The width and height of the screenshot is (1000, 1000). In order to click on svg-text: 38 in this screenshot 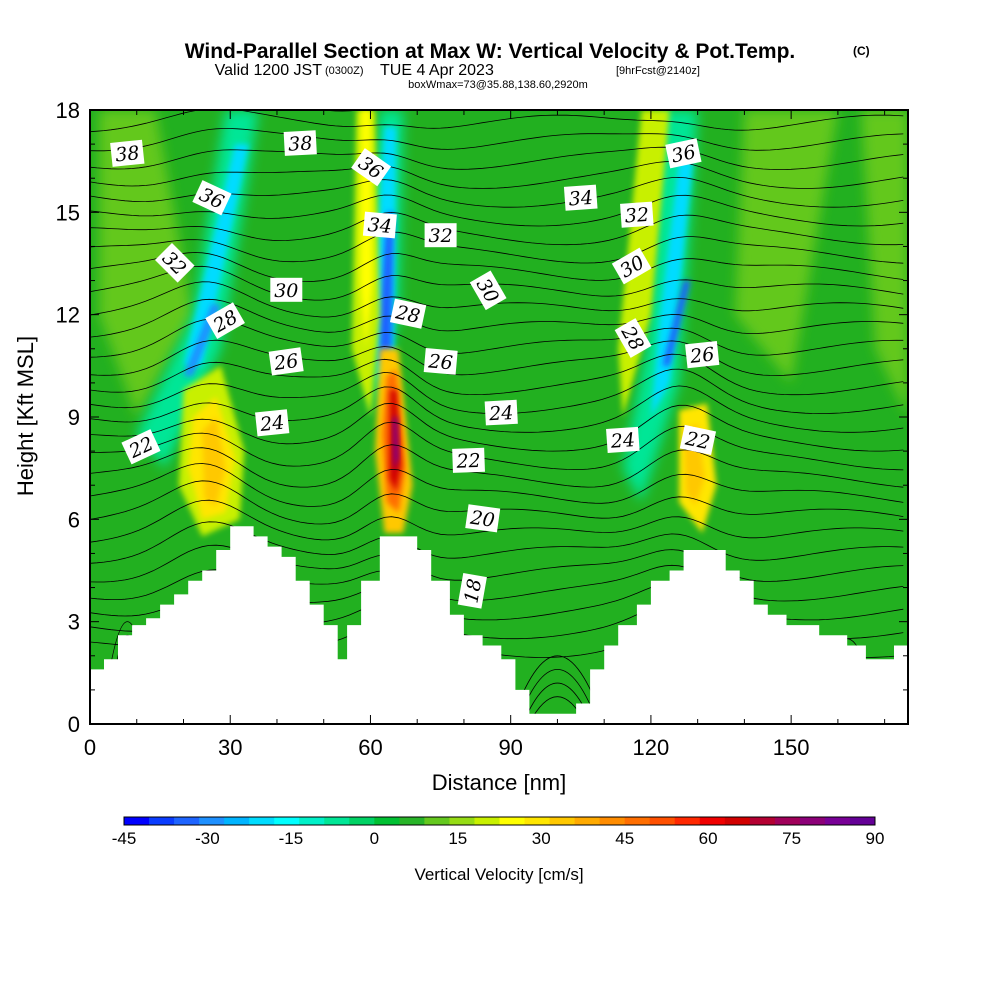, I will do `click(127, 154)`.